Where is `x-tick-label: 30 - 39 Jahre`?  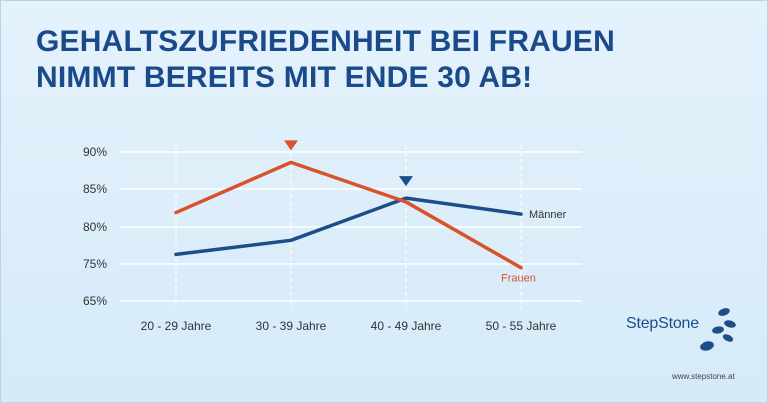
x-tick-label: 30 - 39 Jahre is located at coordinates (291, 326).